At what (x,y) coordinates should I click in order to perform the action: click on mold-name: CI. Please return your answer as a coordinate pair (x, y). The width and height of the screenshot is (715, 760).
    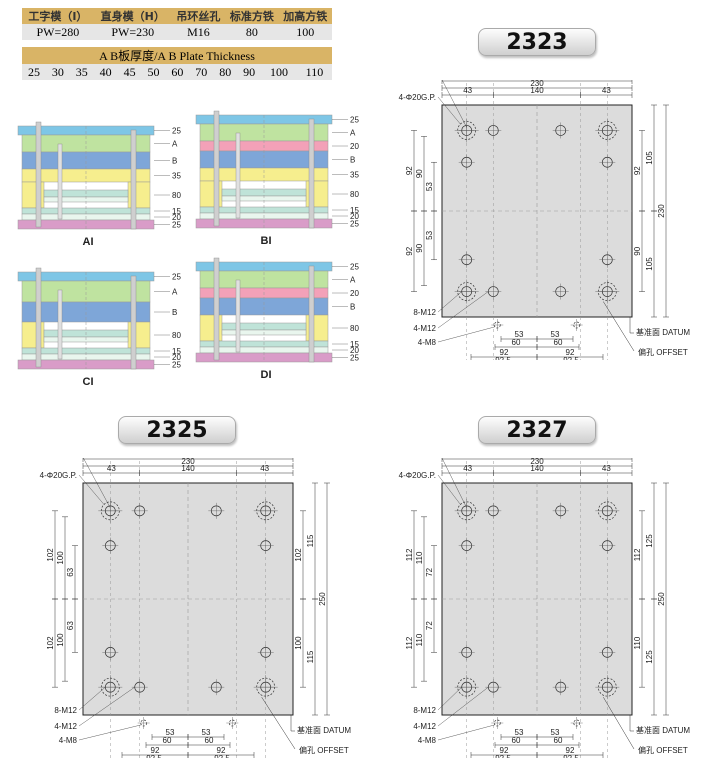
    Looking at the image, I should click on (88, 382).